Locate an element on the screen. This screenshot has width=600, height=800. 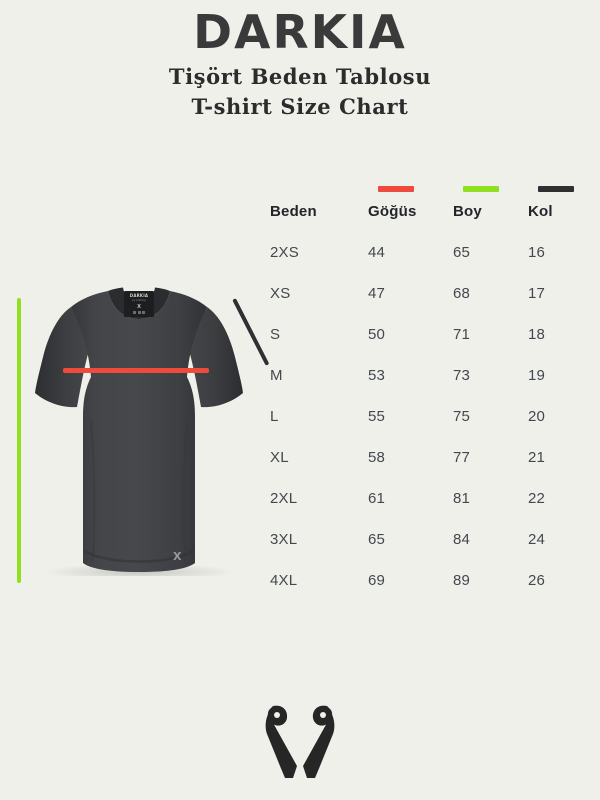
cell-beden: 2XL is located at coordinates (284, 498).